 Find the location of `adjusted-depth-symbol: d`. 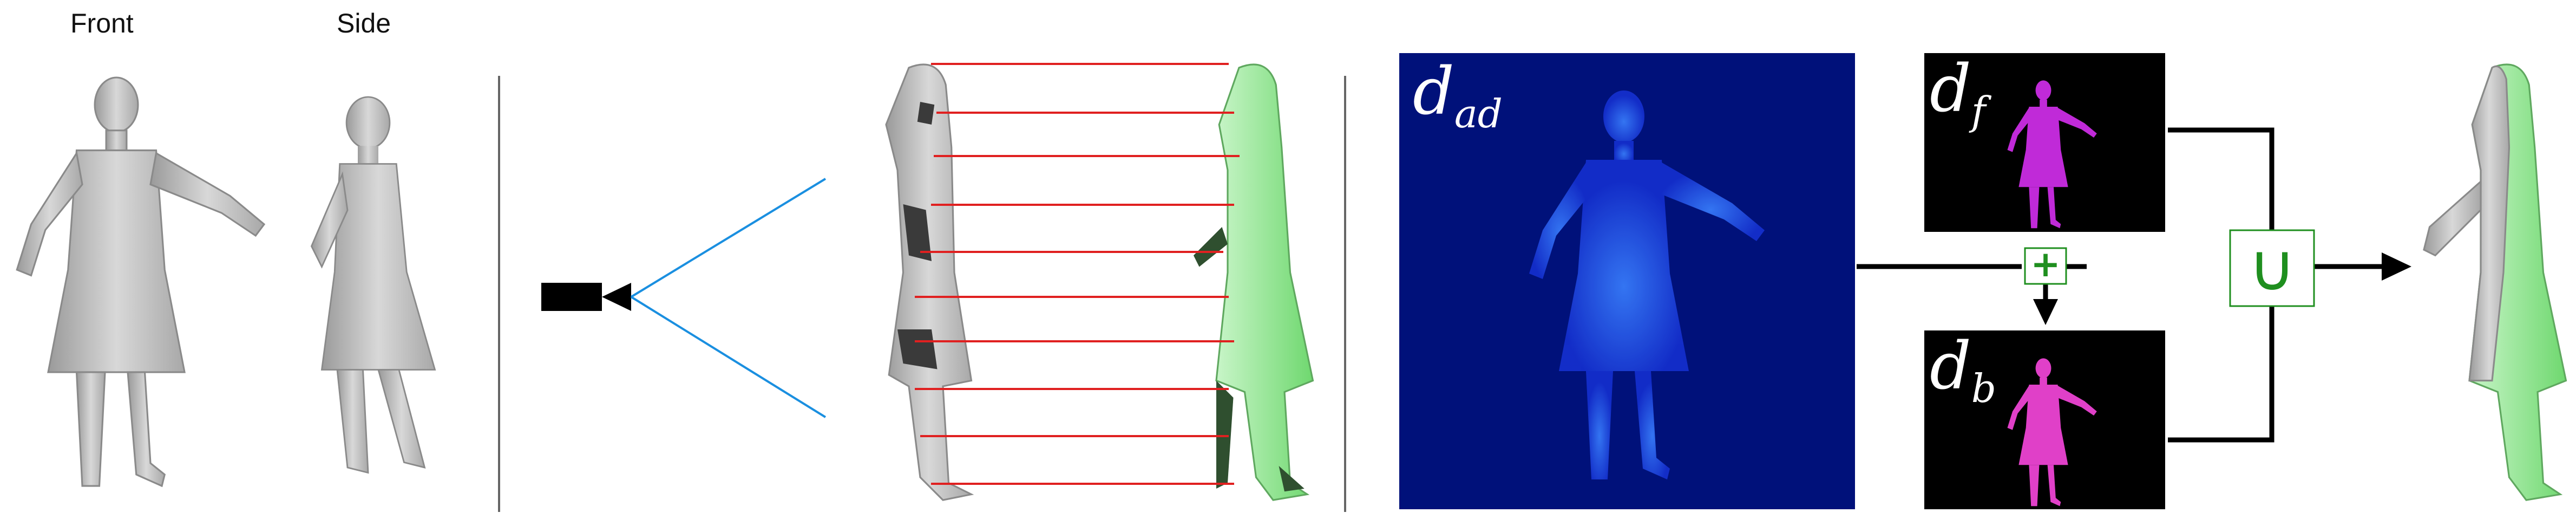

adjusted-depth-symbol: d is located at coordinates (1434, 92).